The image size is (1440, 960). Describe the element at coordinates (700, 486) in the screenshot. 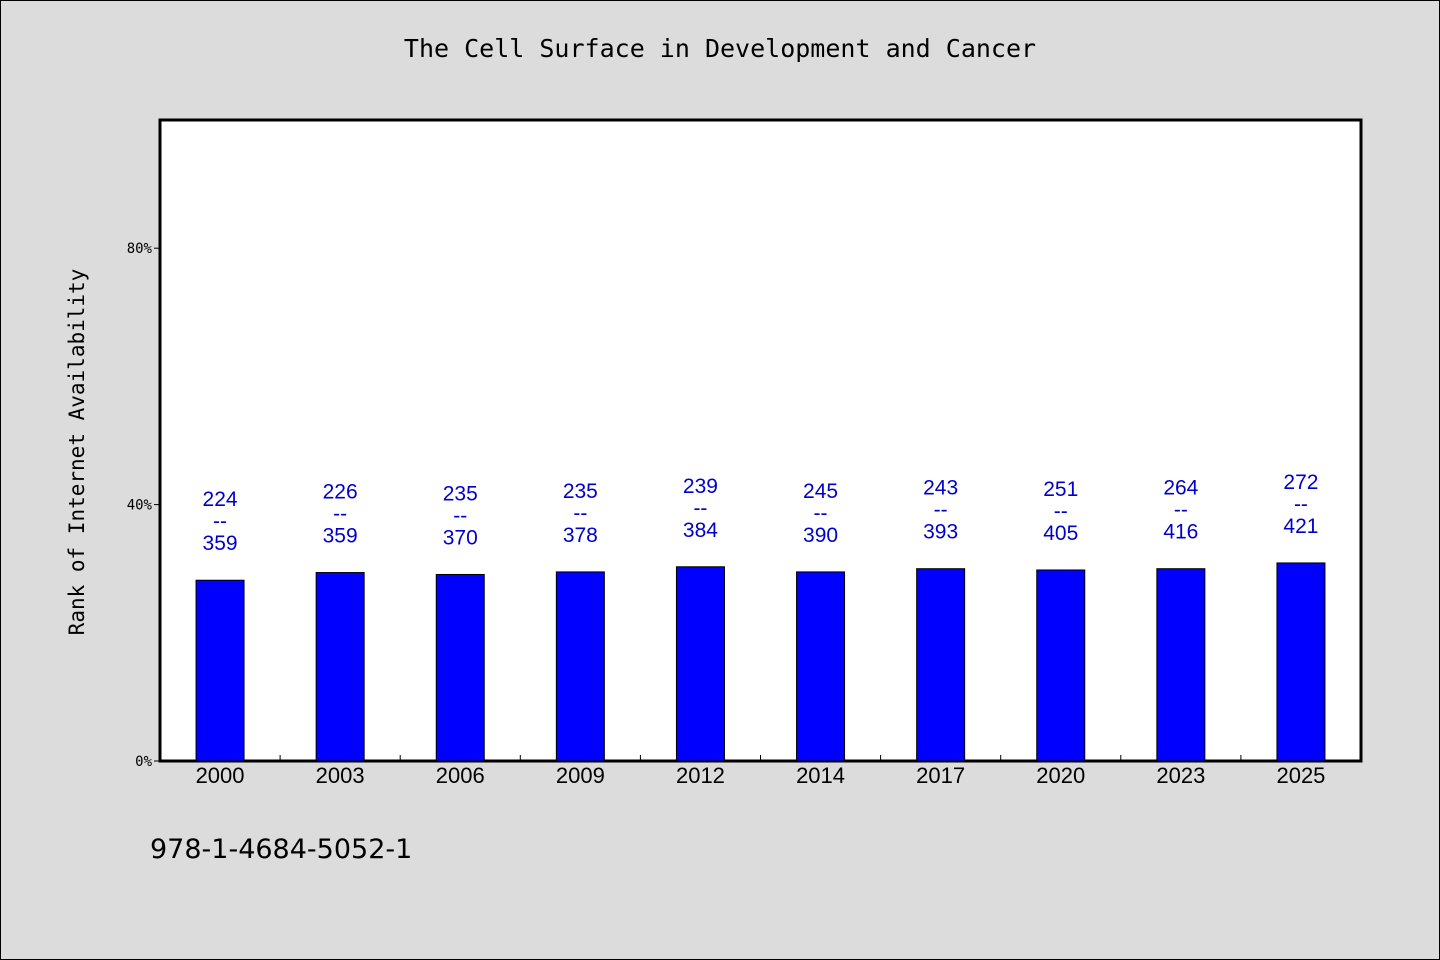

I see `data-label-top: 239` at that location.